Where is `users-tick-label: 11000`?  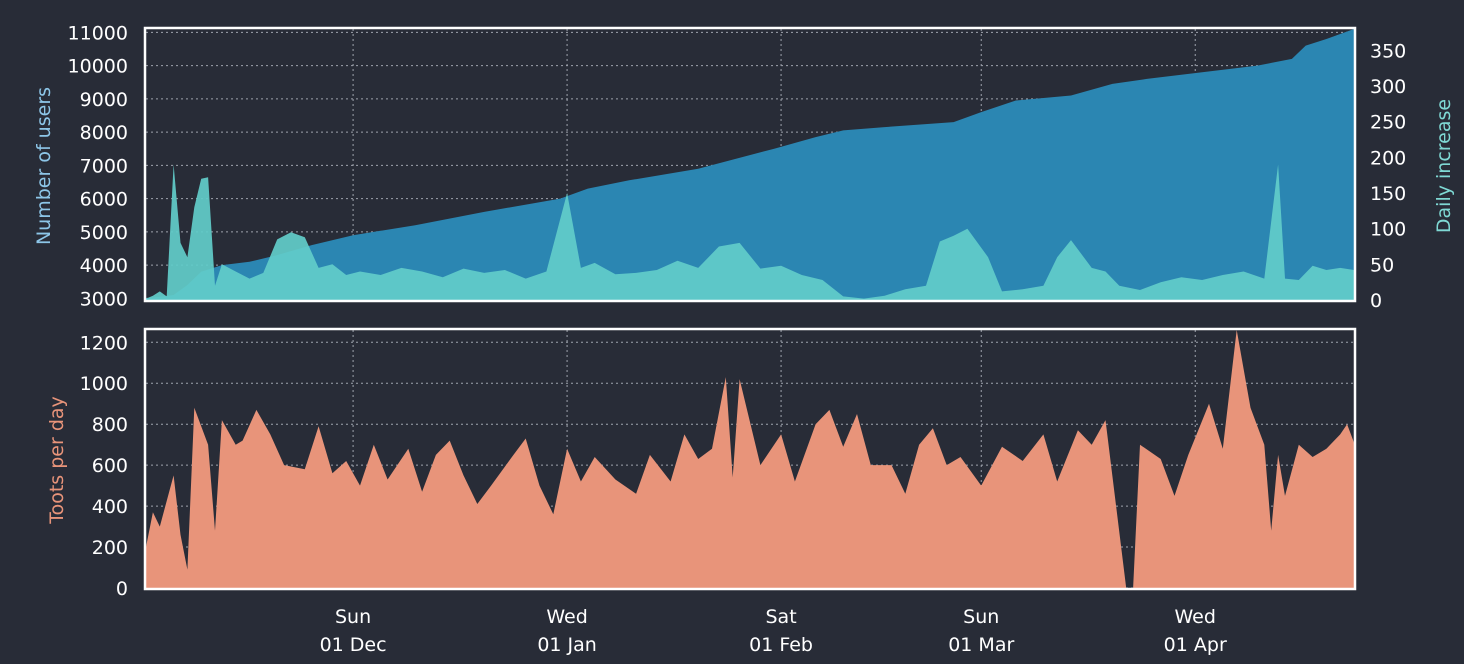 users-tick-label: 11000 is located at coordinates (98, 33).